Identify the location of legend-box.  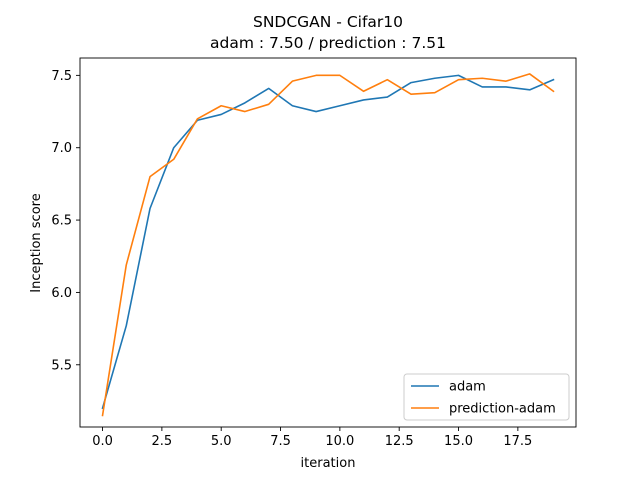
(486, 397).